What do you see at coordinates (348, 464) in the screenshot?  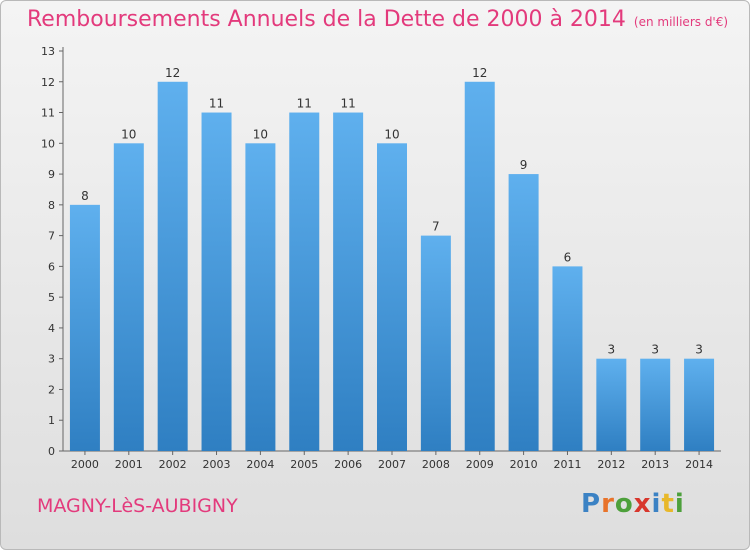 I see `x-tick-label: 2006` at bounding box center [348, 464].